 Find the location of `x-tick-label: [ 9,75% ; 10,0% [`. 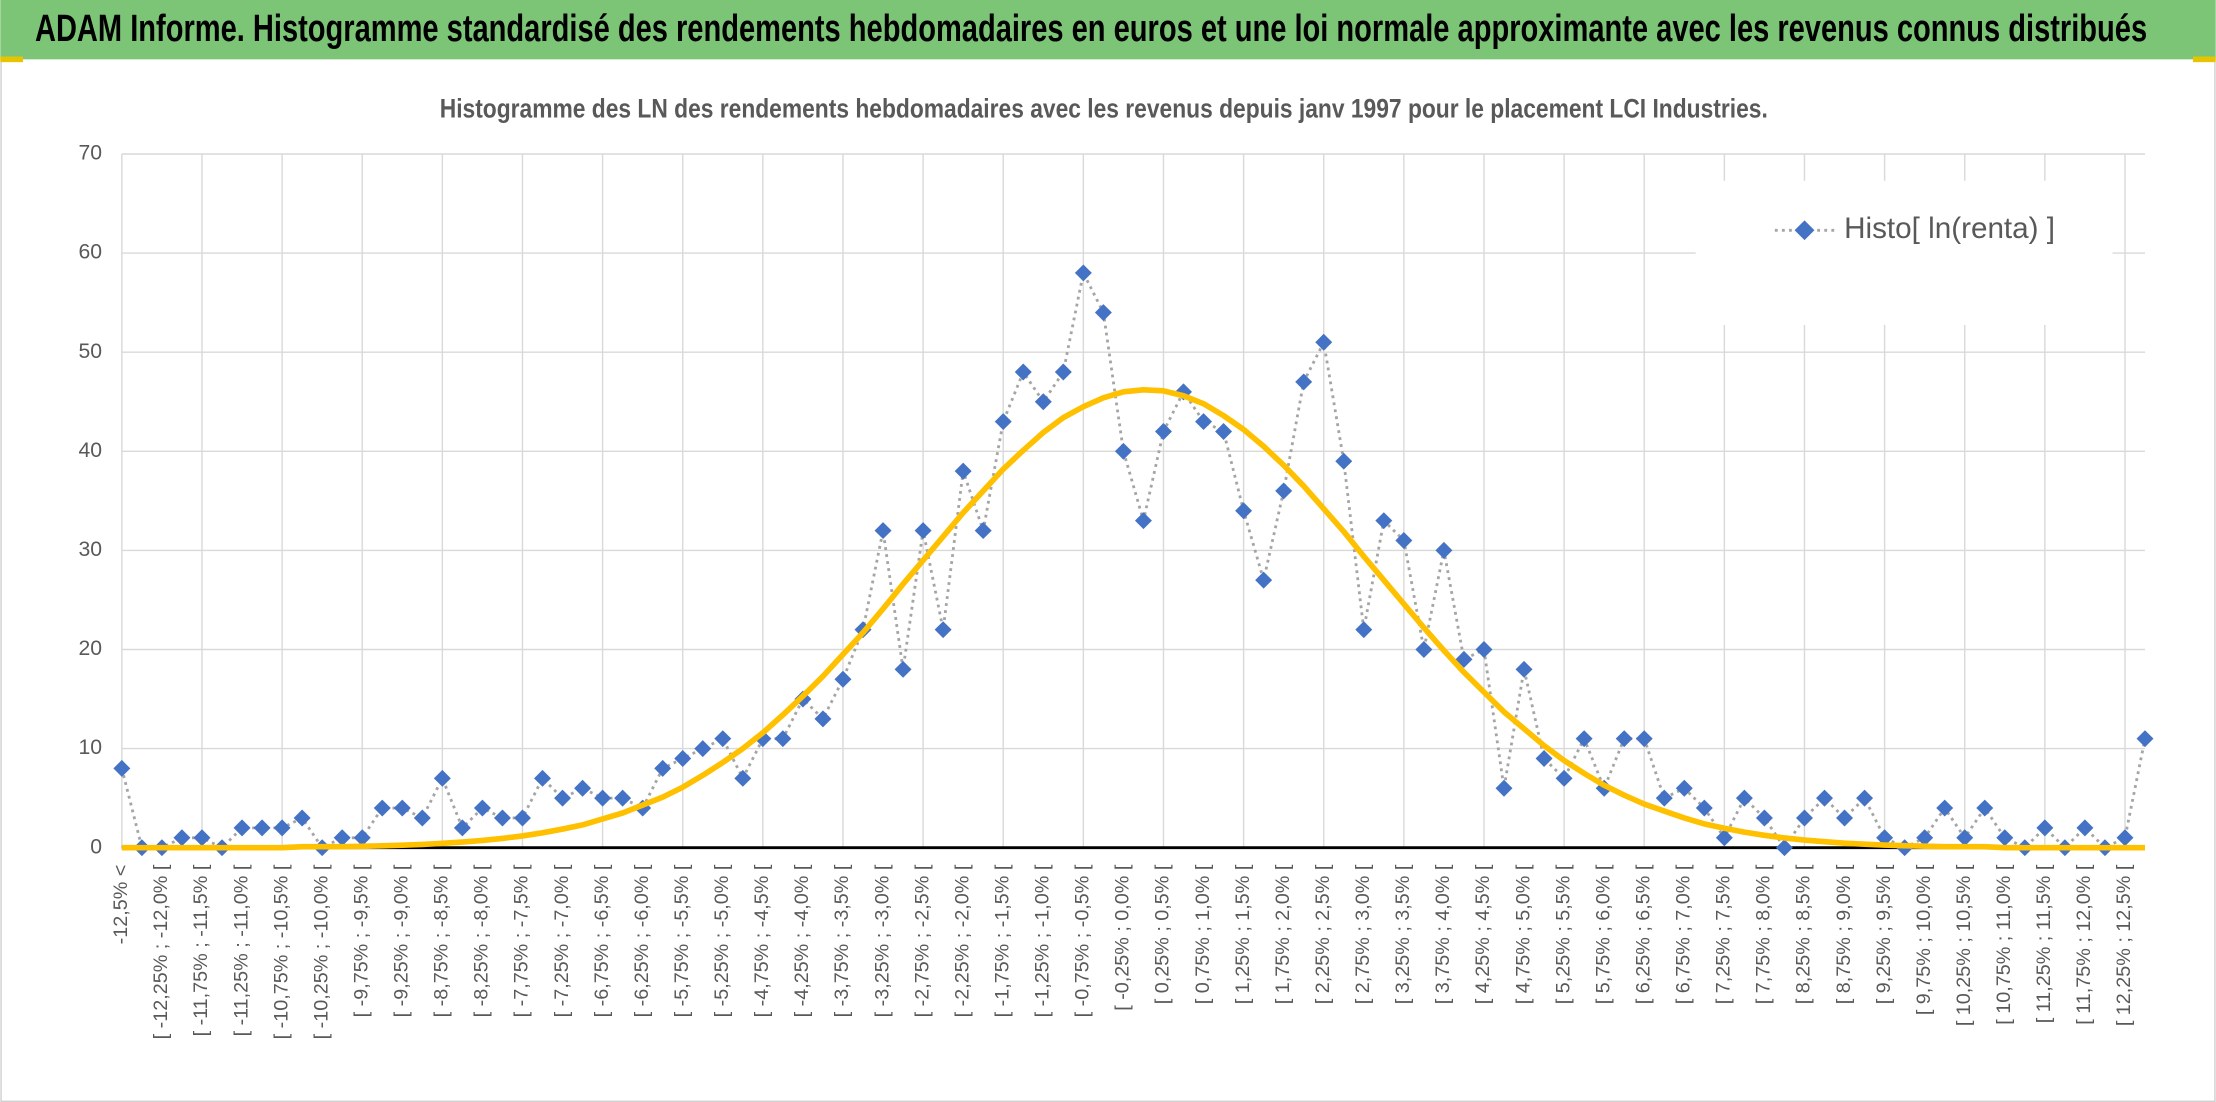

x-tick-label: [ 9,75% ; 10,0% [ is located at coordinates (1924, 939).